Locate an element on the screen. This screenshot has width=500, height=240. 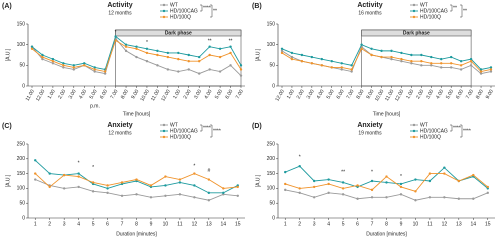
y-tick-label: 100 is located at coordinates (21, 45).